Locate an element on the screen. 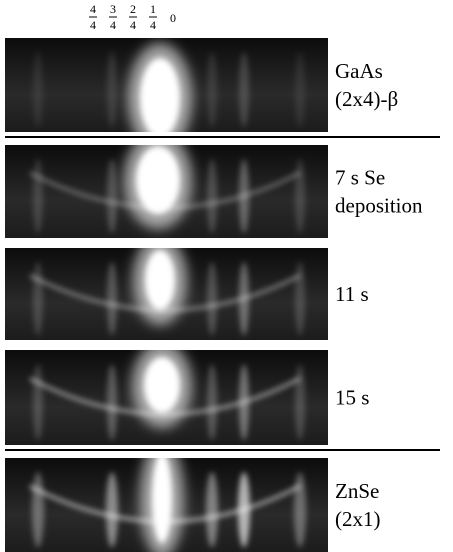 Image resolution: width=453 pixels, height=552 pixels. panel-label: ZnSe is located at coordinates (357, 491).